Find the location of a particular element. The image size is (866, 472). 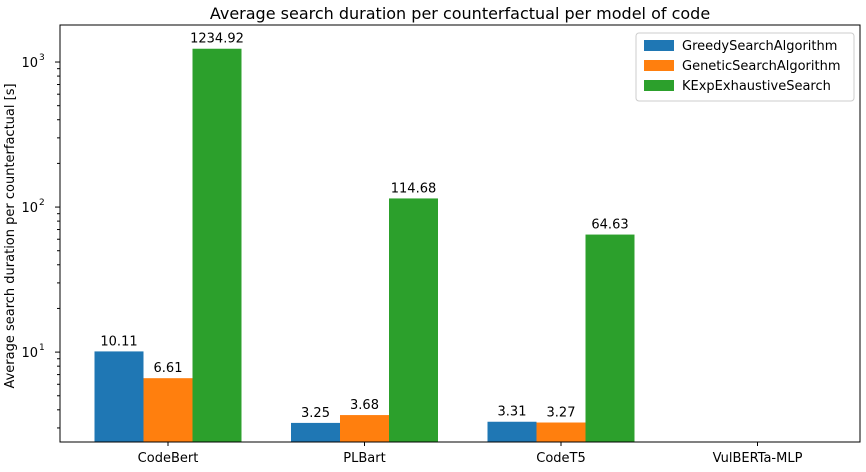

legend-label: GreedySearchAlgorithm is located at coordinates (759, 46).